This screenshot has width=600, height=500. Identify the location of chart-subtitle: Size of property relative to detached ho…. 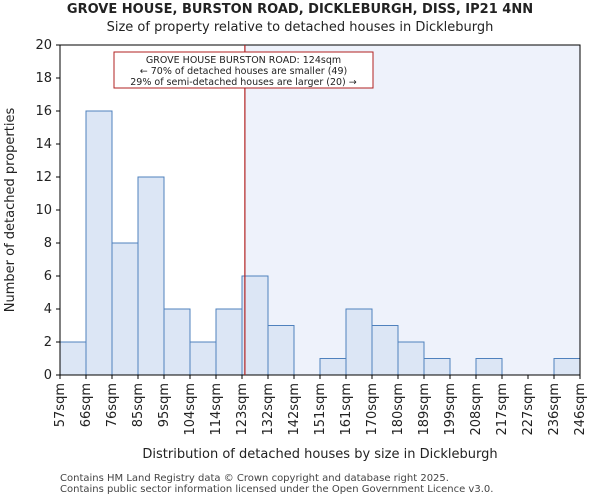
(300, 27).